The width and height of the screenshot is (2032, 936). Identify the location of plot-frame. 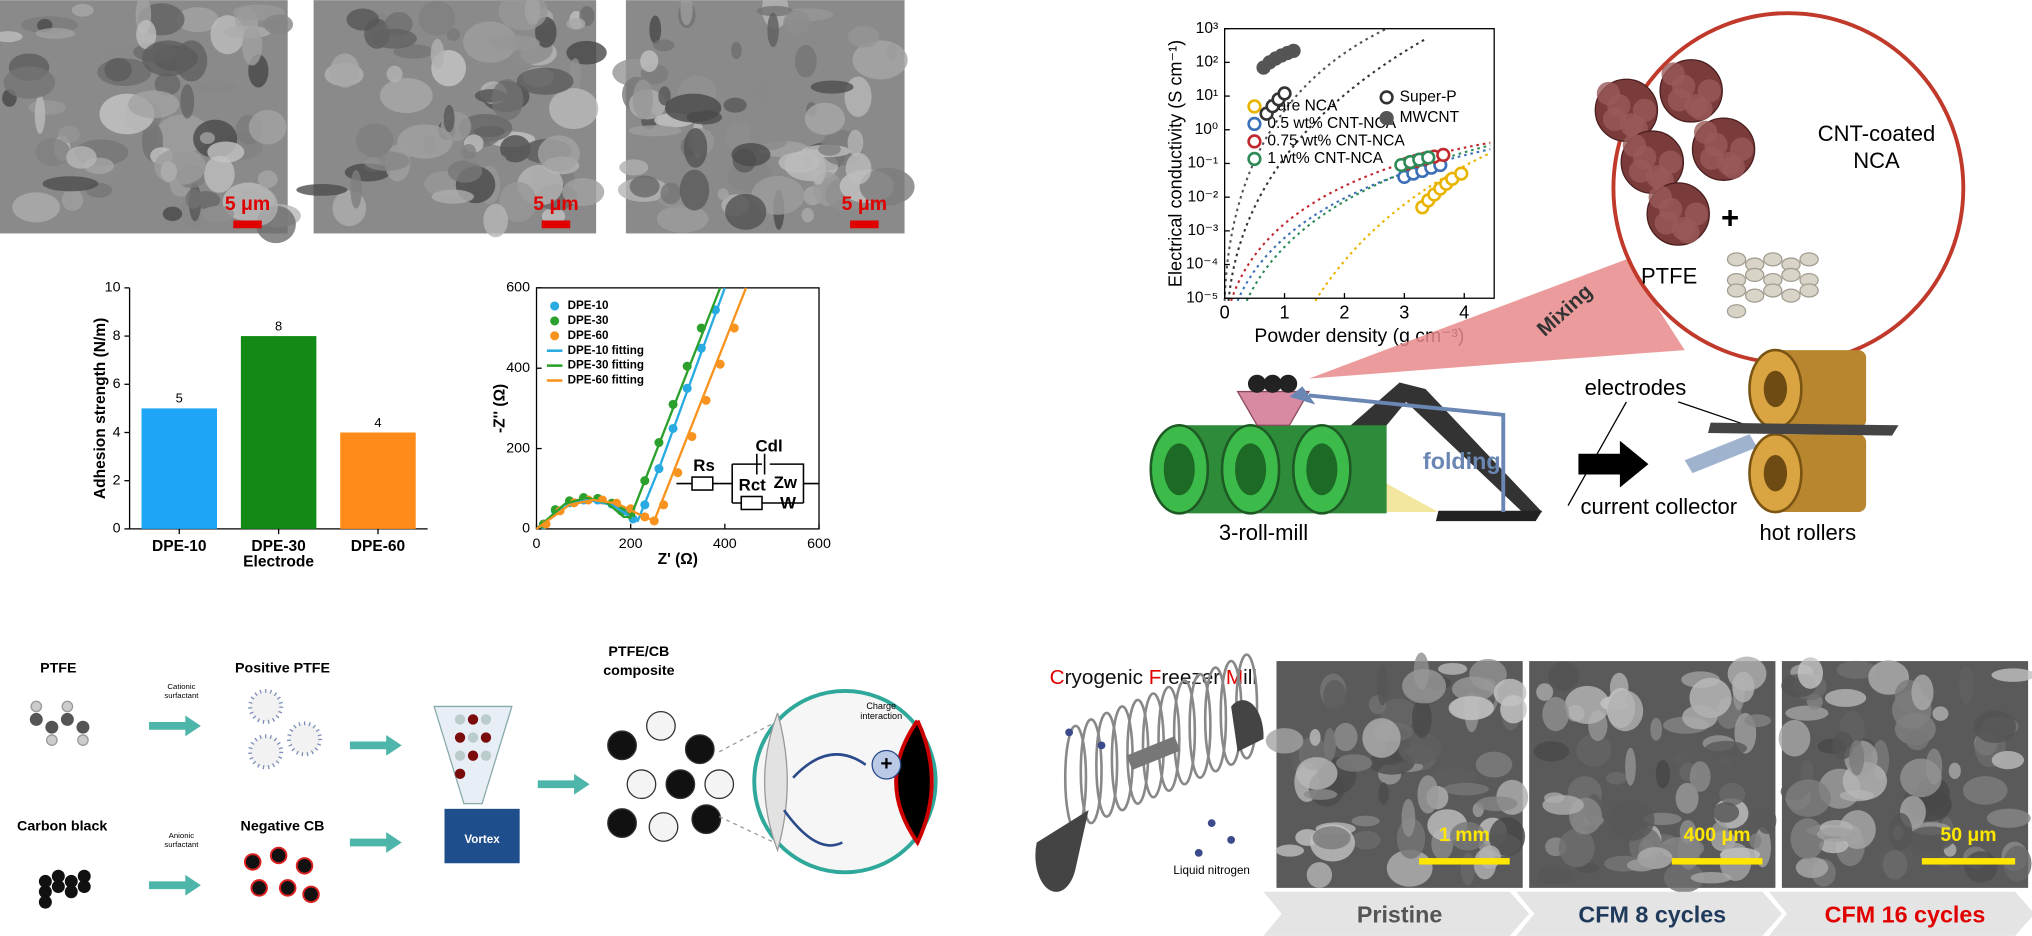
(677, 408).